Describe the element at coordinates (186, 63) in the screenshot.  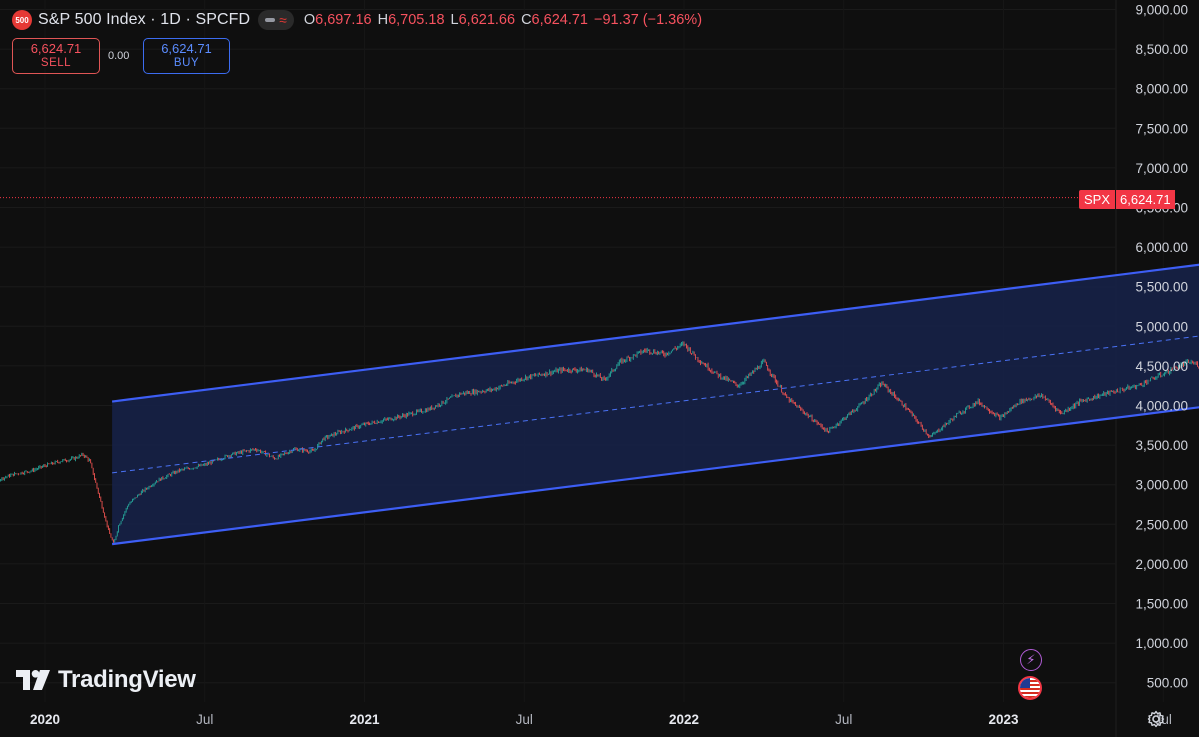
I see `buy-label: BUY` at that location.